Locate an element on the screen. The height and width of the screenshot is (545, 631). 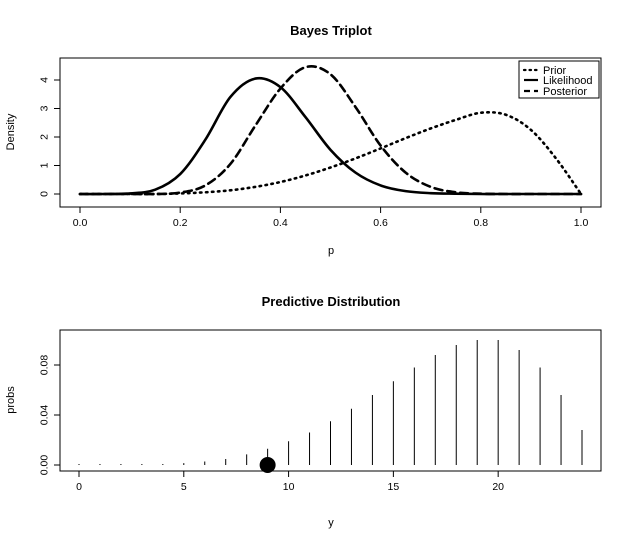
triplot-x-tick-label: 0.0 is located at coordinates (80, 223).